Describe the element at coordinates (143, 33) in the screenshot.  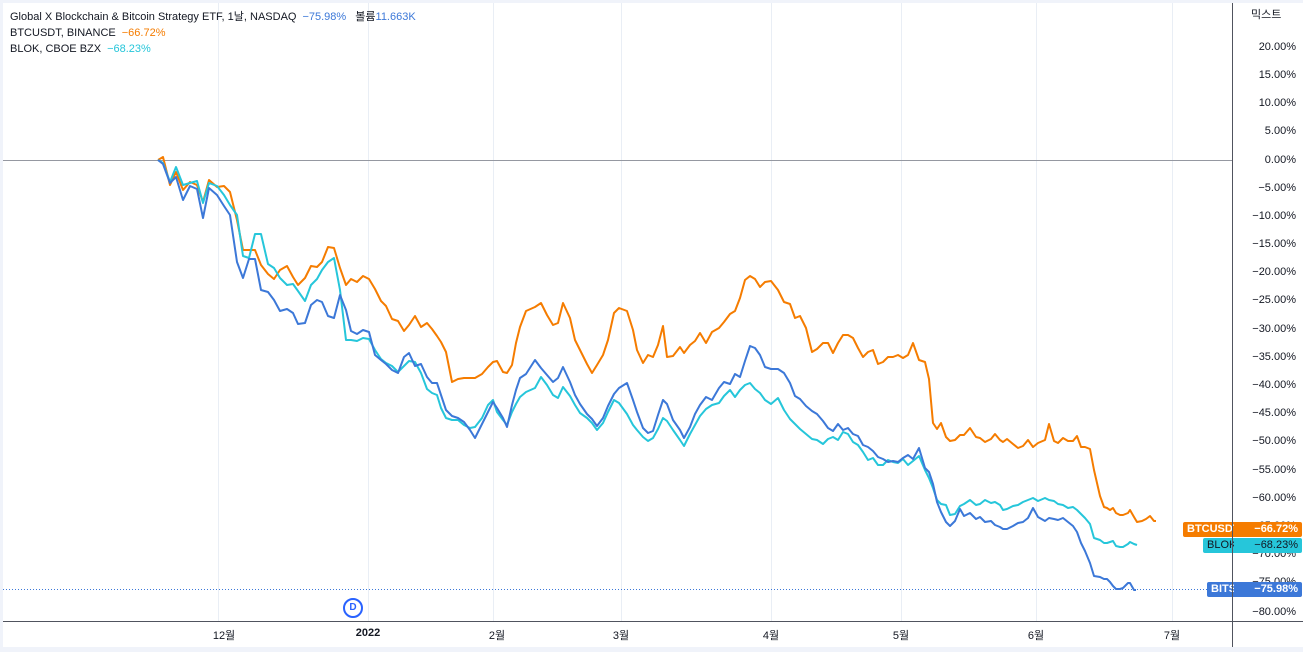
I see `legend-btcusdt-value: −66.72%` at that location.